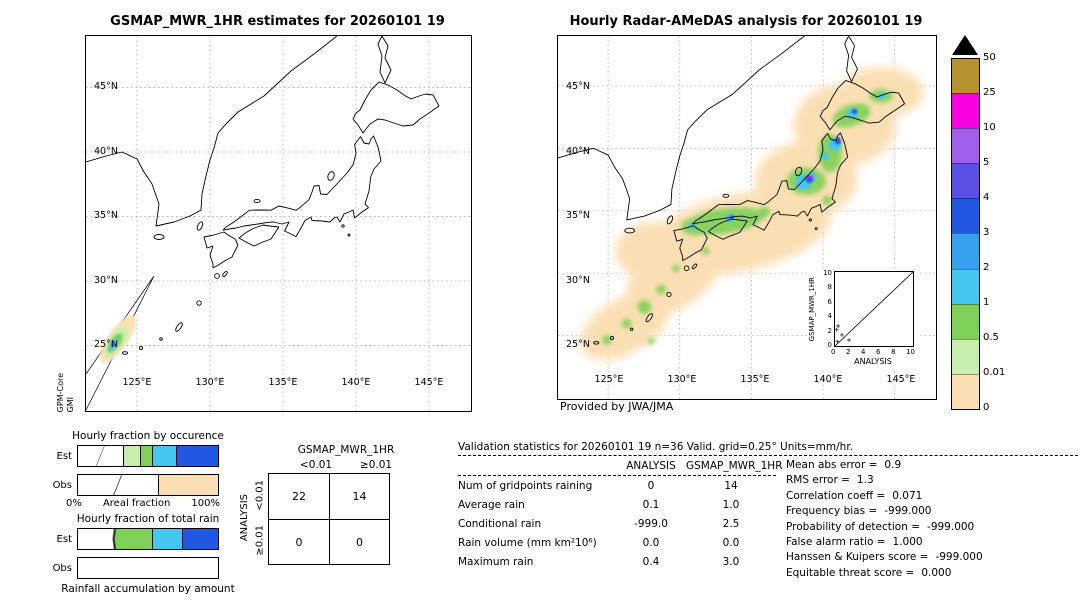 The height and width of the screenshot is (612, 1080). Describe the element at coordinates (148, 519) in the screenshot. I see `total-rain-title: Hourly fraction of total rain` at that location.